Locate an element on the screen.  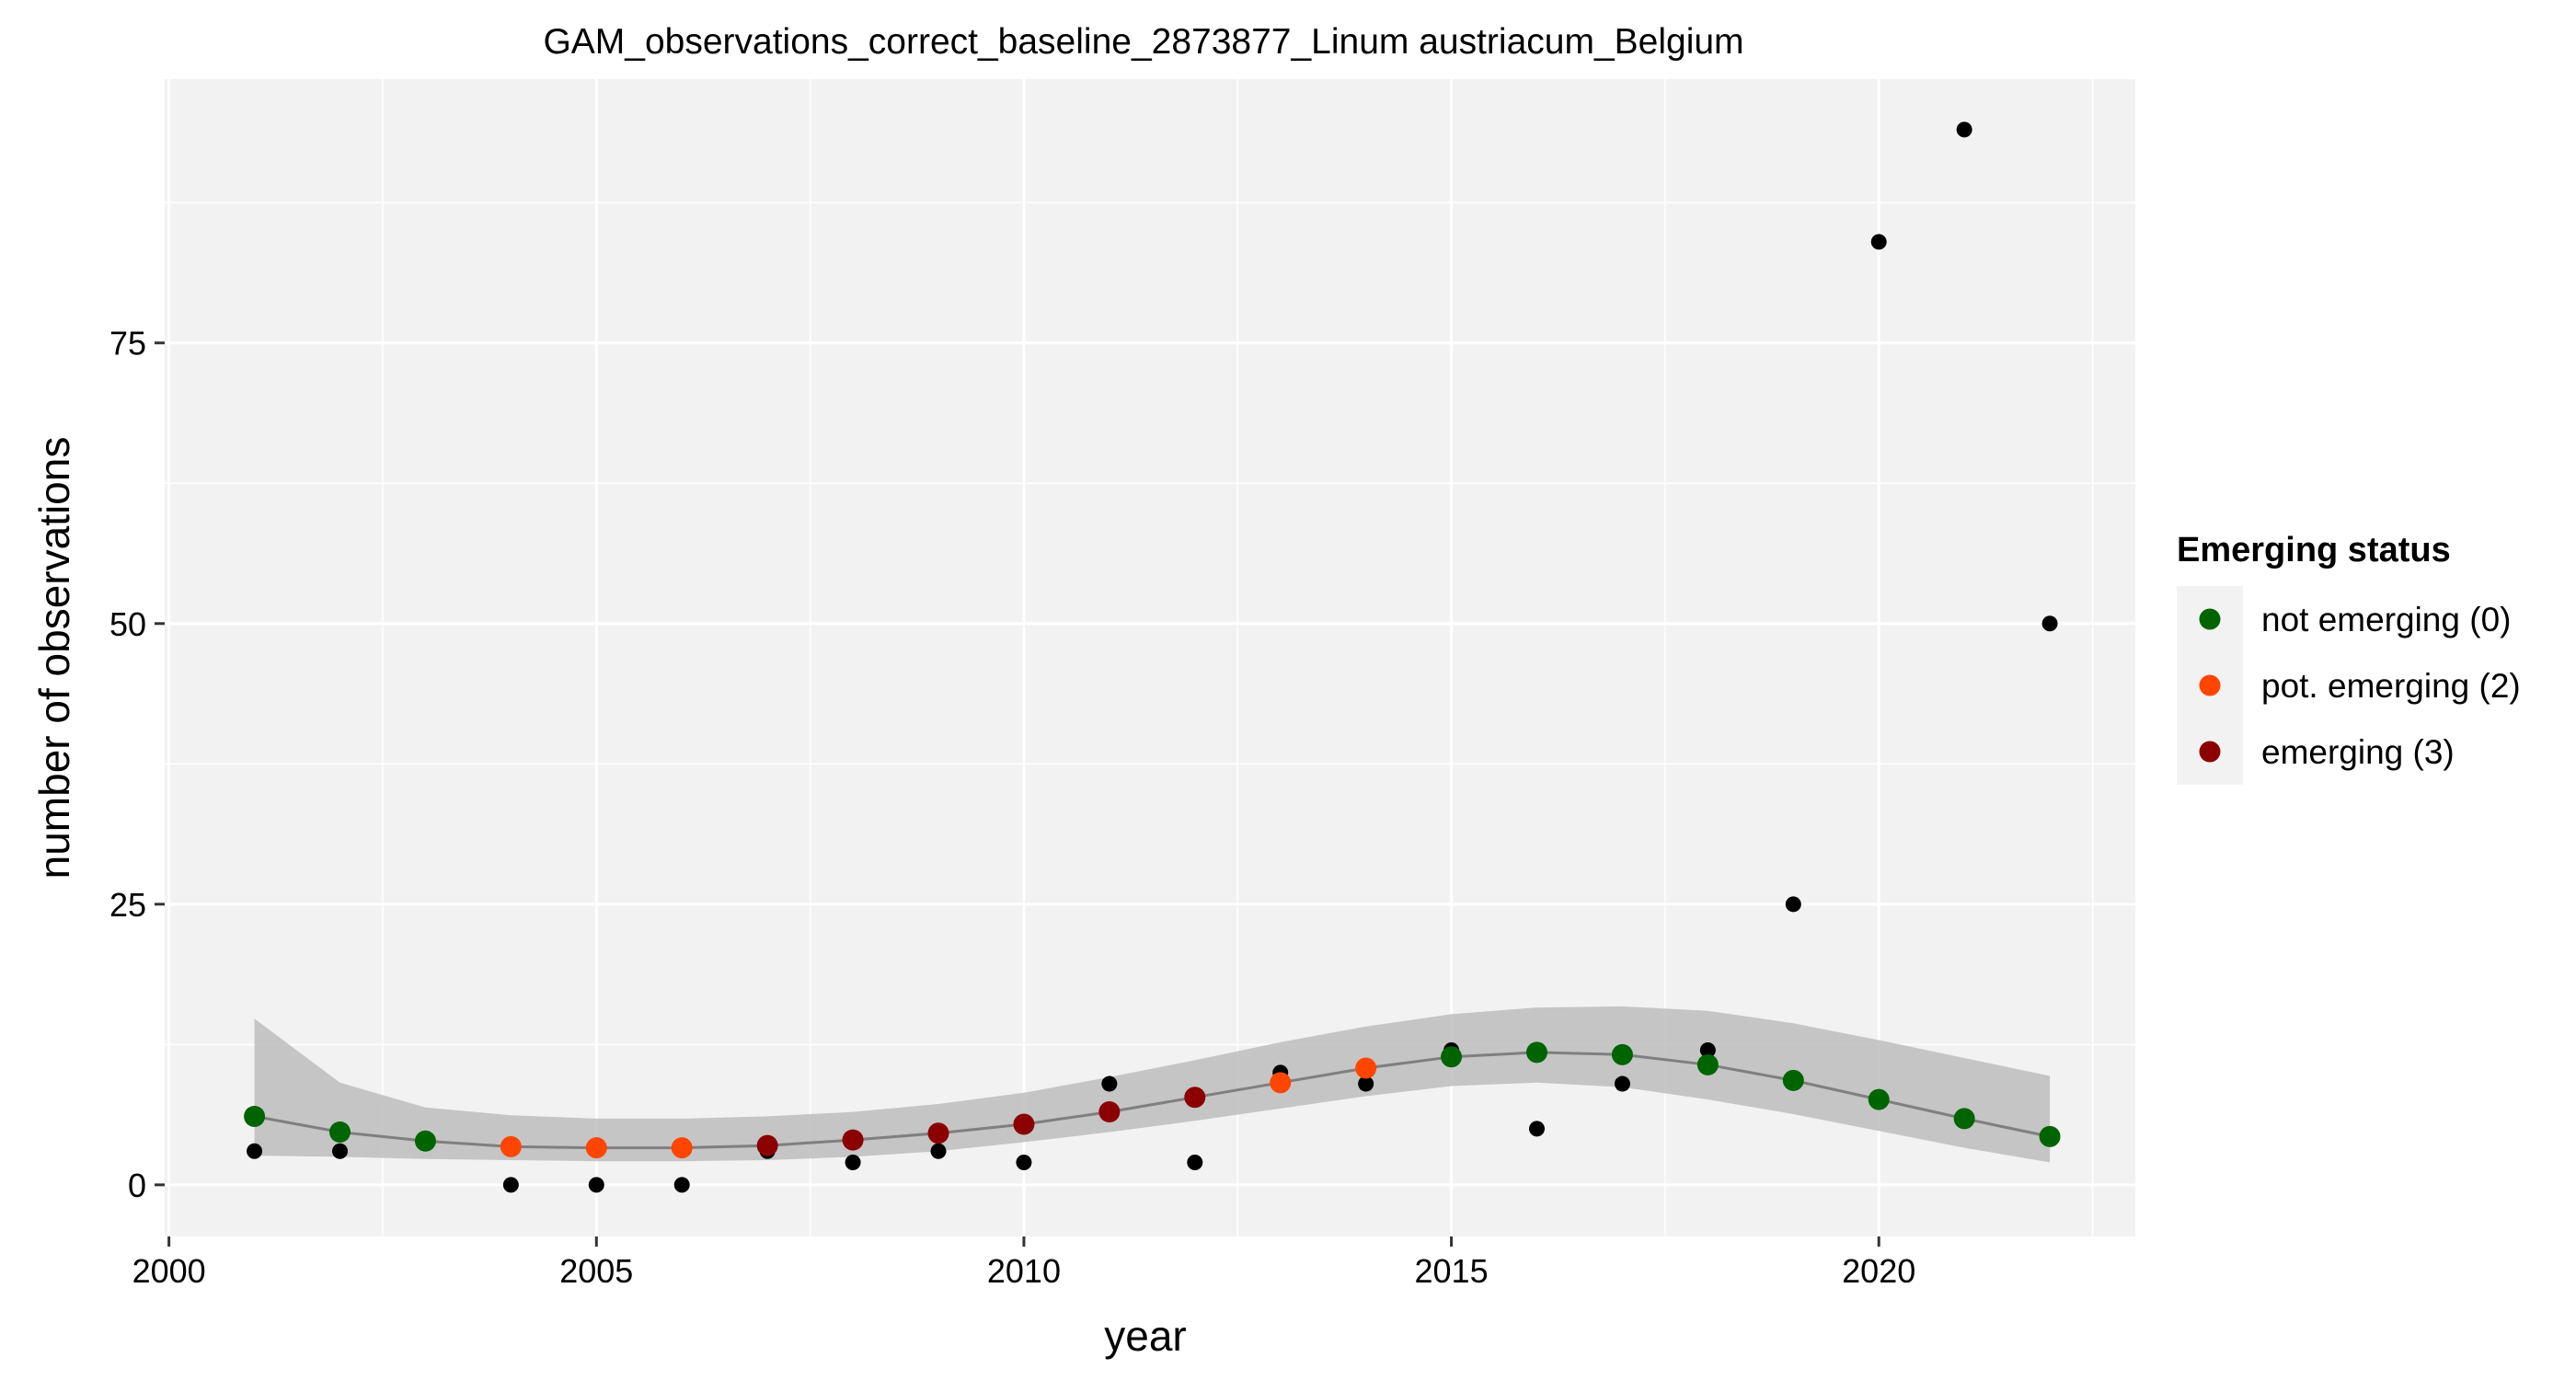
x-tick-label: 2000 is located at coordinates (169, 1271).